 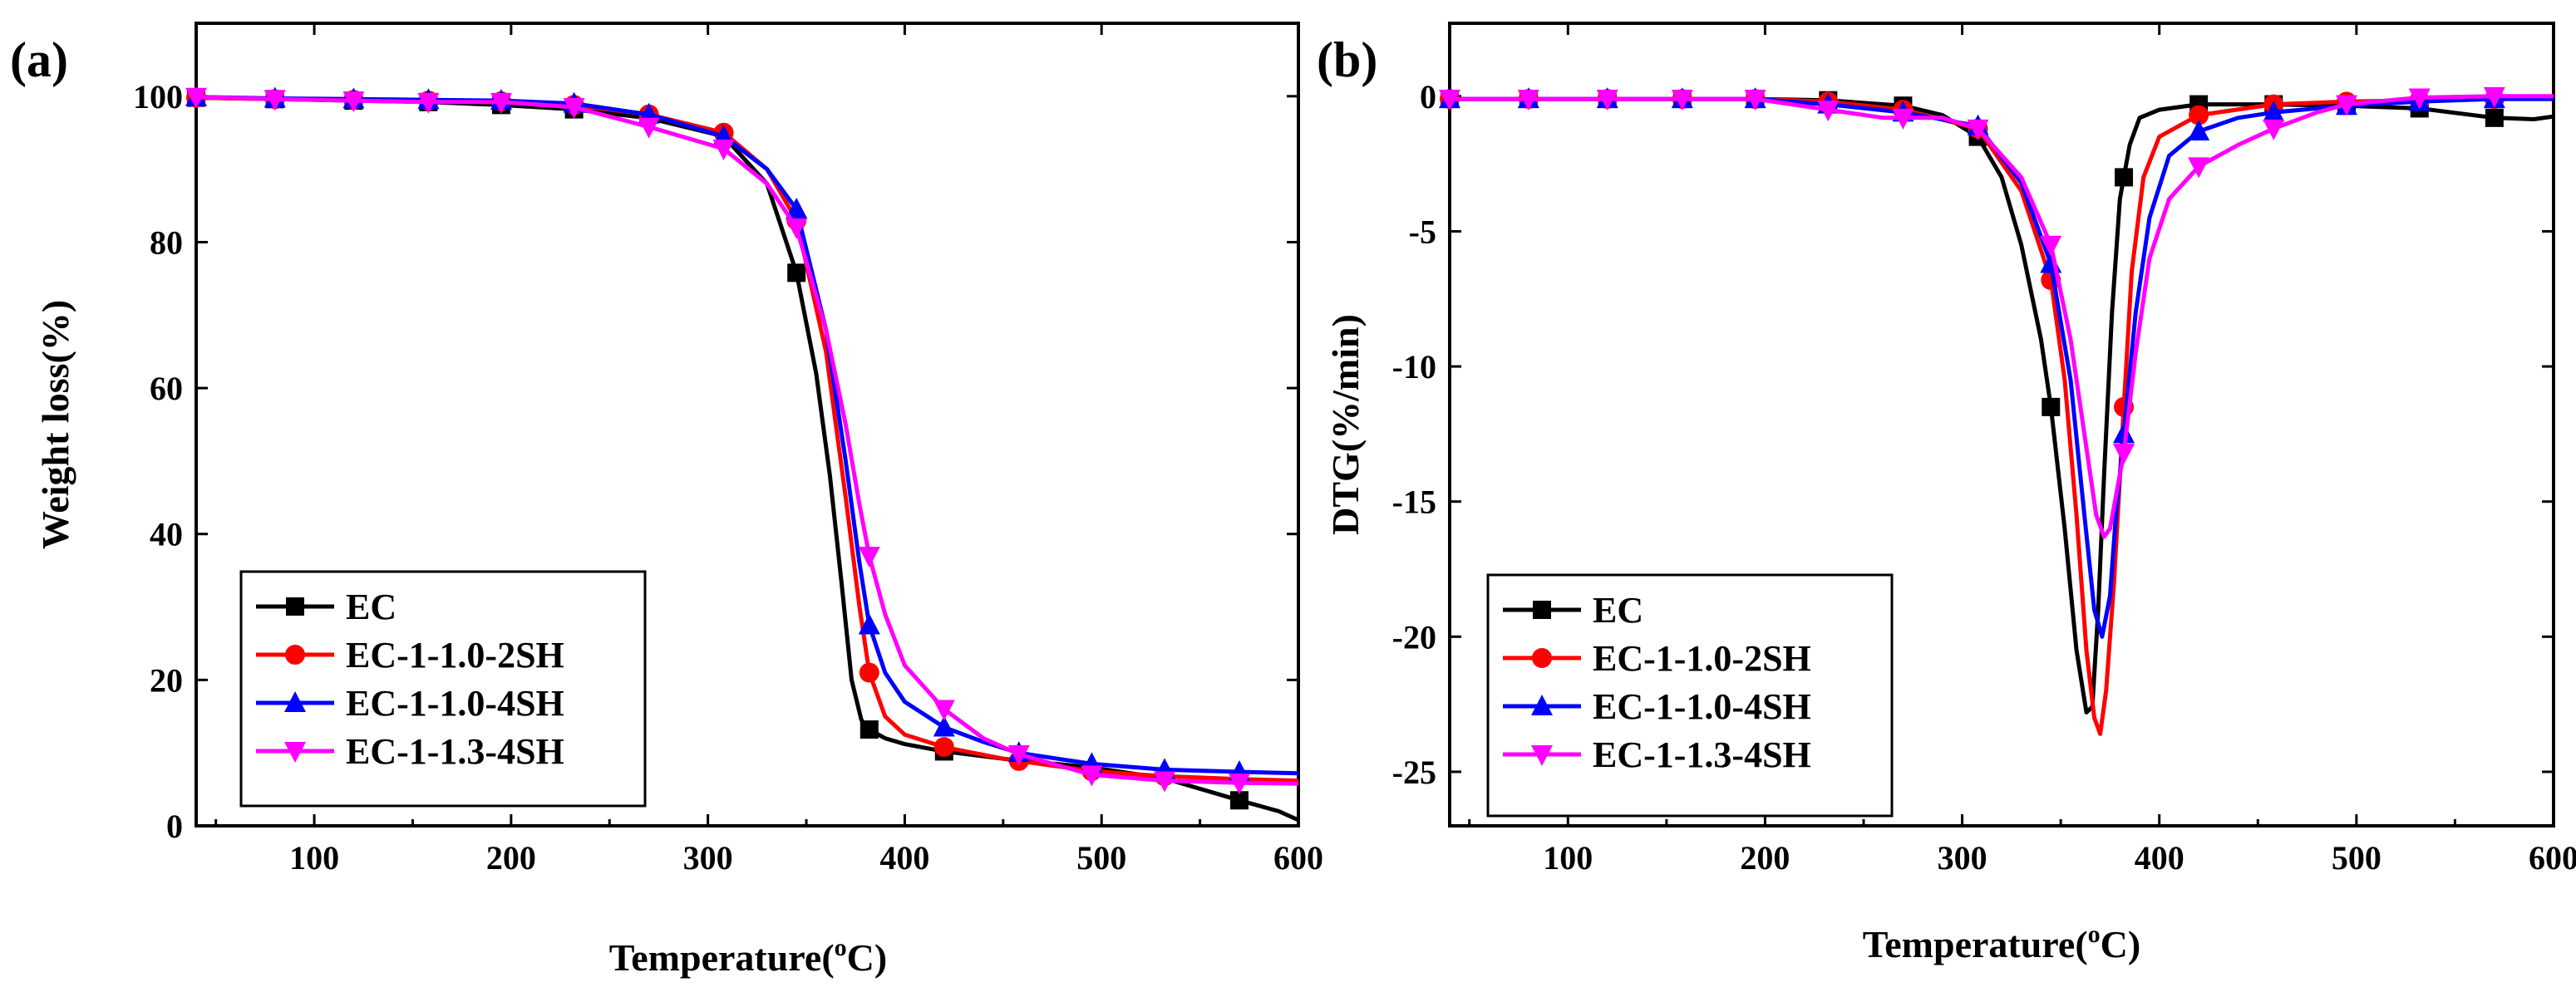 I want to click on panel-b-label: (b), so click(x=1347, y=59).